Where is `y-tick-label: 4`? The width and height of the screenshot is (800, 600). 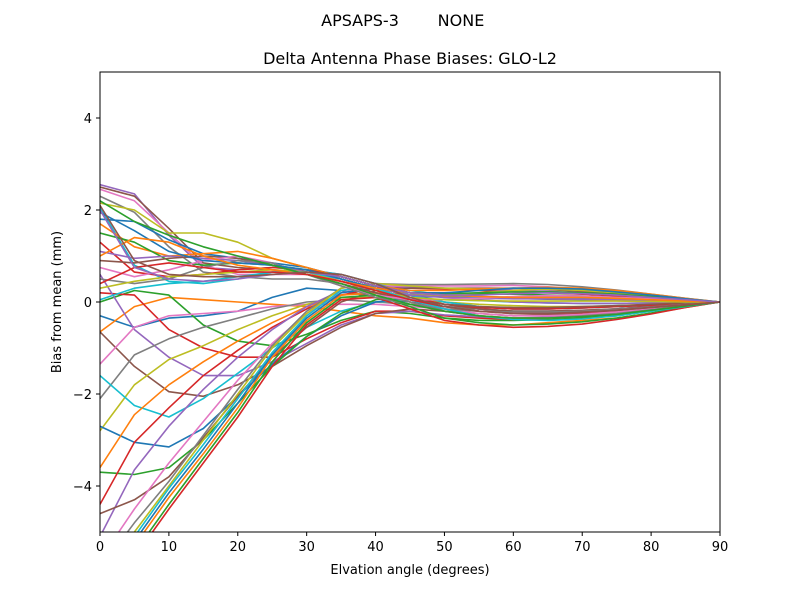 y-tick-label: 4 is located at coordinates (88, 119).